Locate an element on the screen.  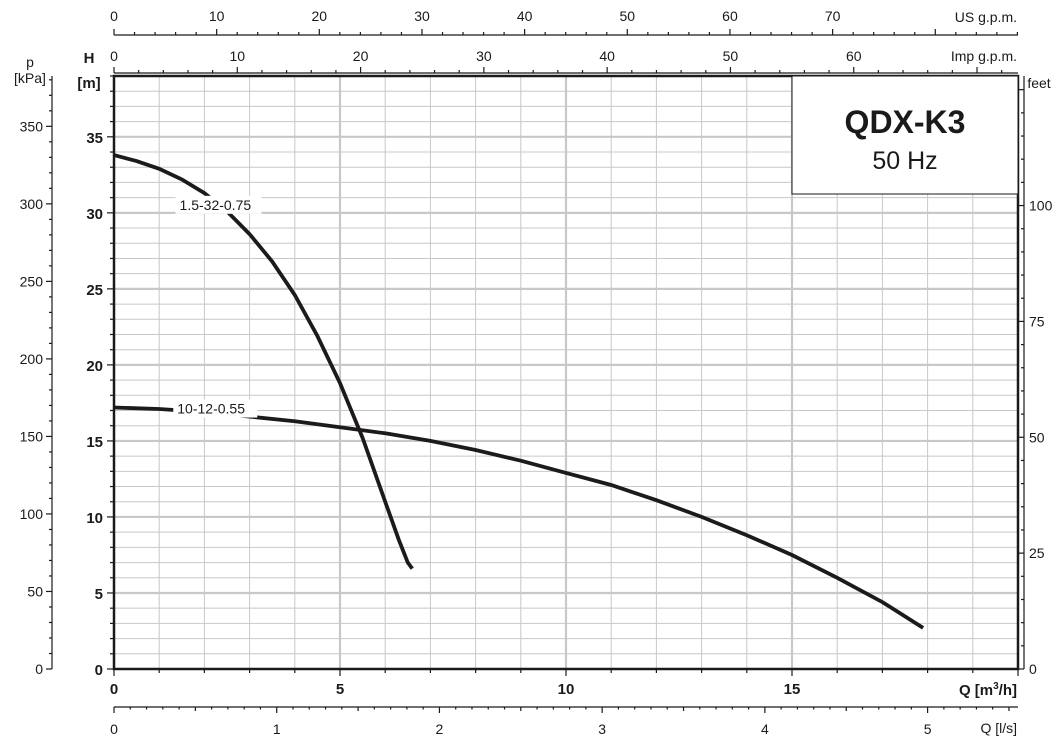
top-axis-1-tick-label: 0 is located at coordinates (114, 16).